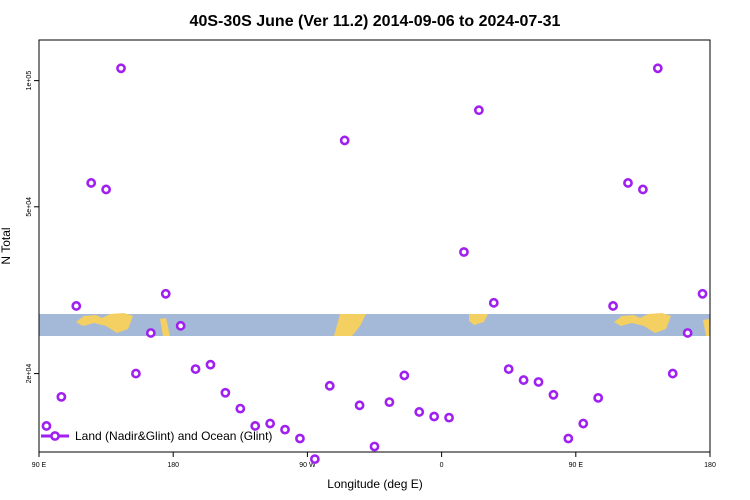  Describe the element at coordinates (29, 81) in the screenshot. I see `y-tick-label: 1e+05` at that location.